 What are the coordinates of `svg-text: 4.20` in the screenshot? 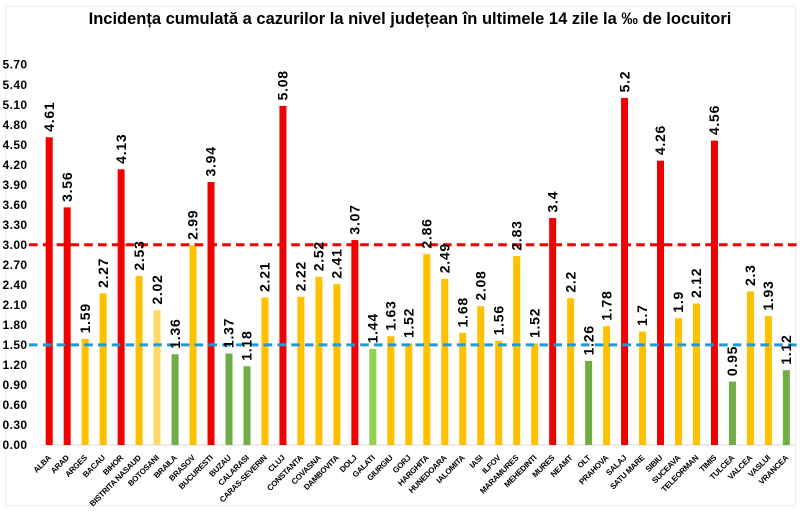 It's located at (15, 165).